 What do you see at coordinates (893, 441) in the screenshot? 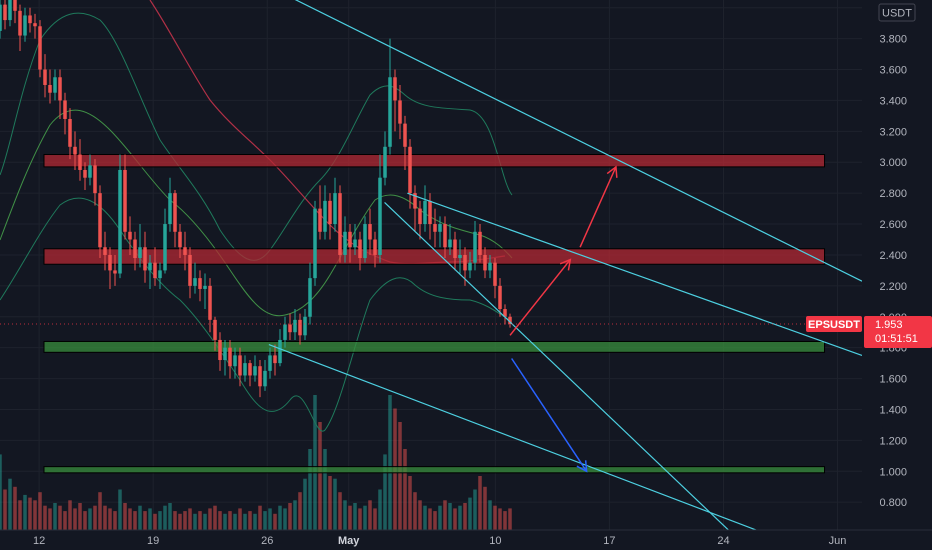
I see `price-tick-label: 1.200` at bounding box center [893, 441].